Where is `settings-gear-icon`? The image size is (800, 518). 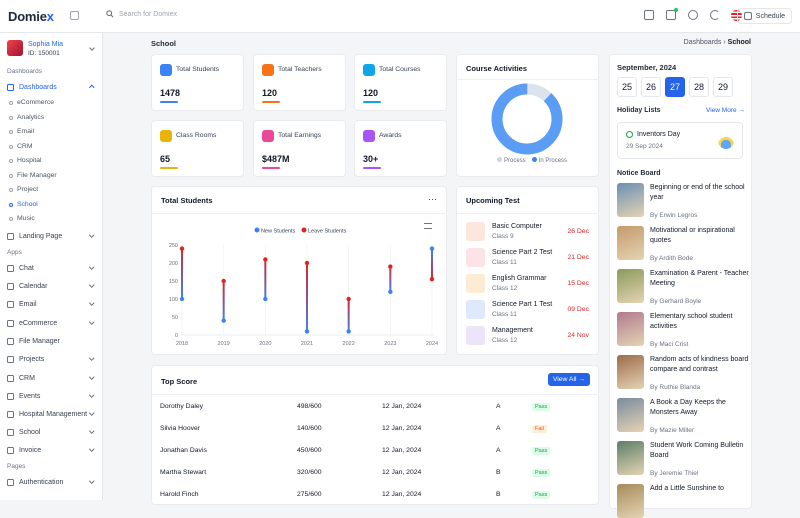
settings-gear-icon is located at coordinates (693, 15).